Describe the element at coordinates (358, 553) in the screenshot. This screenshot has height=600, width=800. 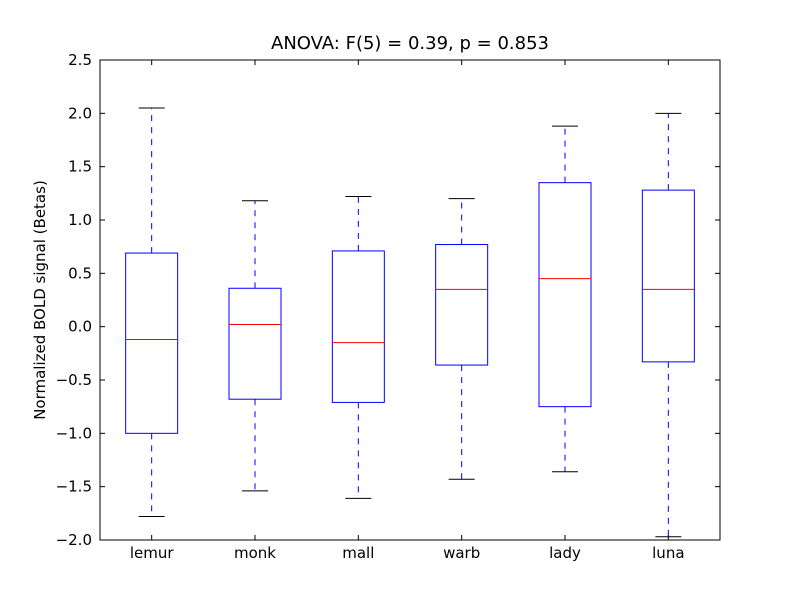
I see `x-tick-label: mall` at that location.